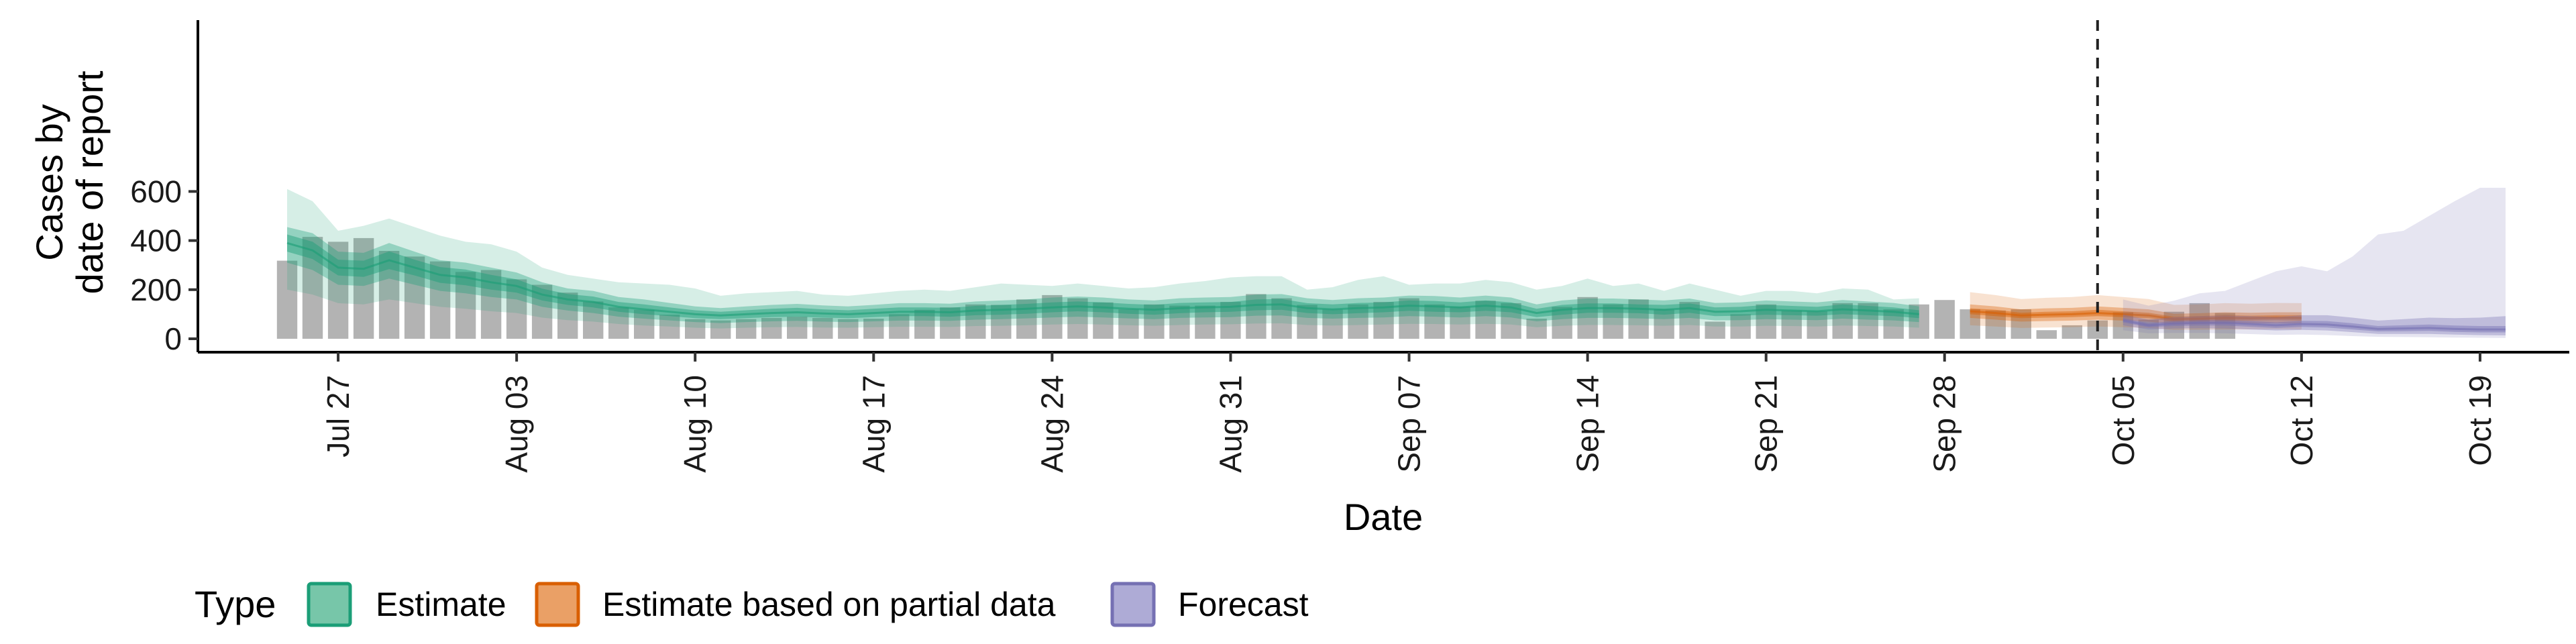 The width and height of the screenshot is (2576, 644). I want to click on x-axis-title: Date, so click(1383, 517).